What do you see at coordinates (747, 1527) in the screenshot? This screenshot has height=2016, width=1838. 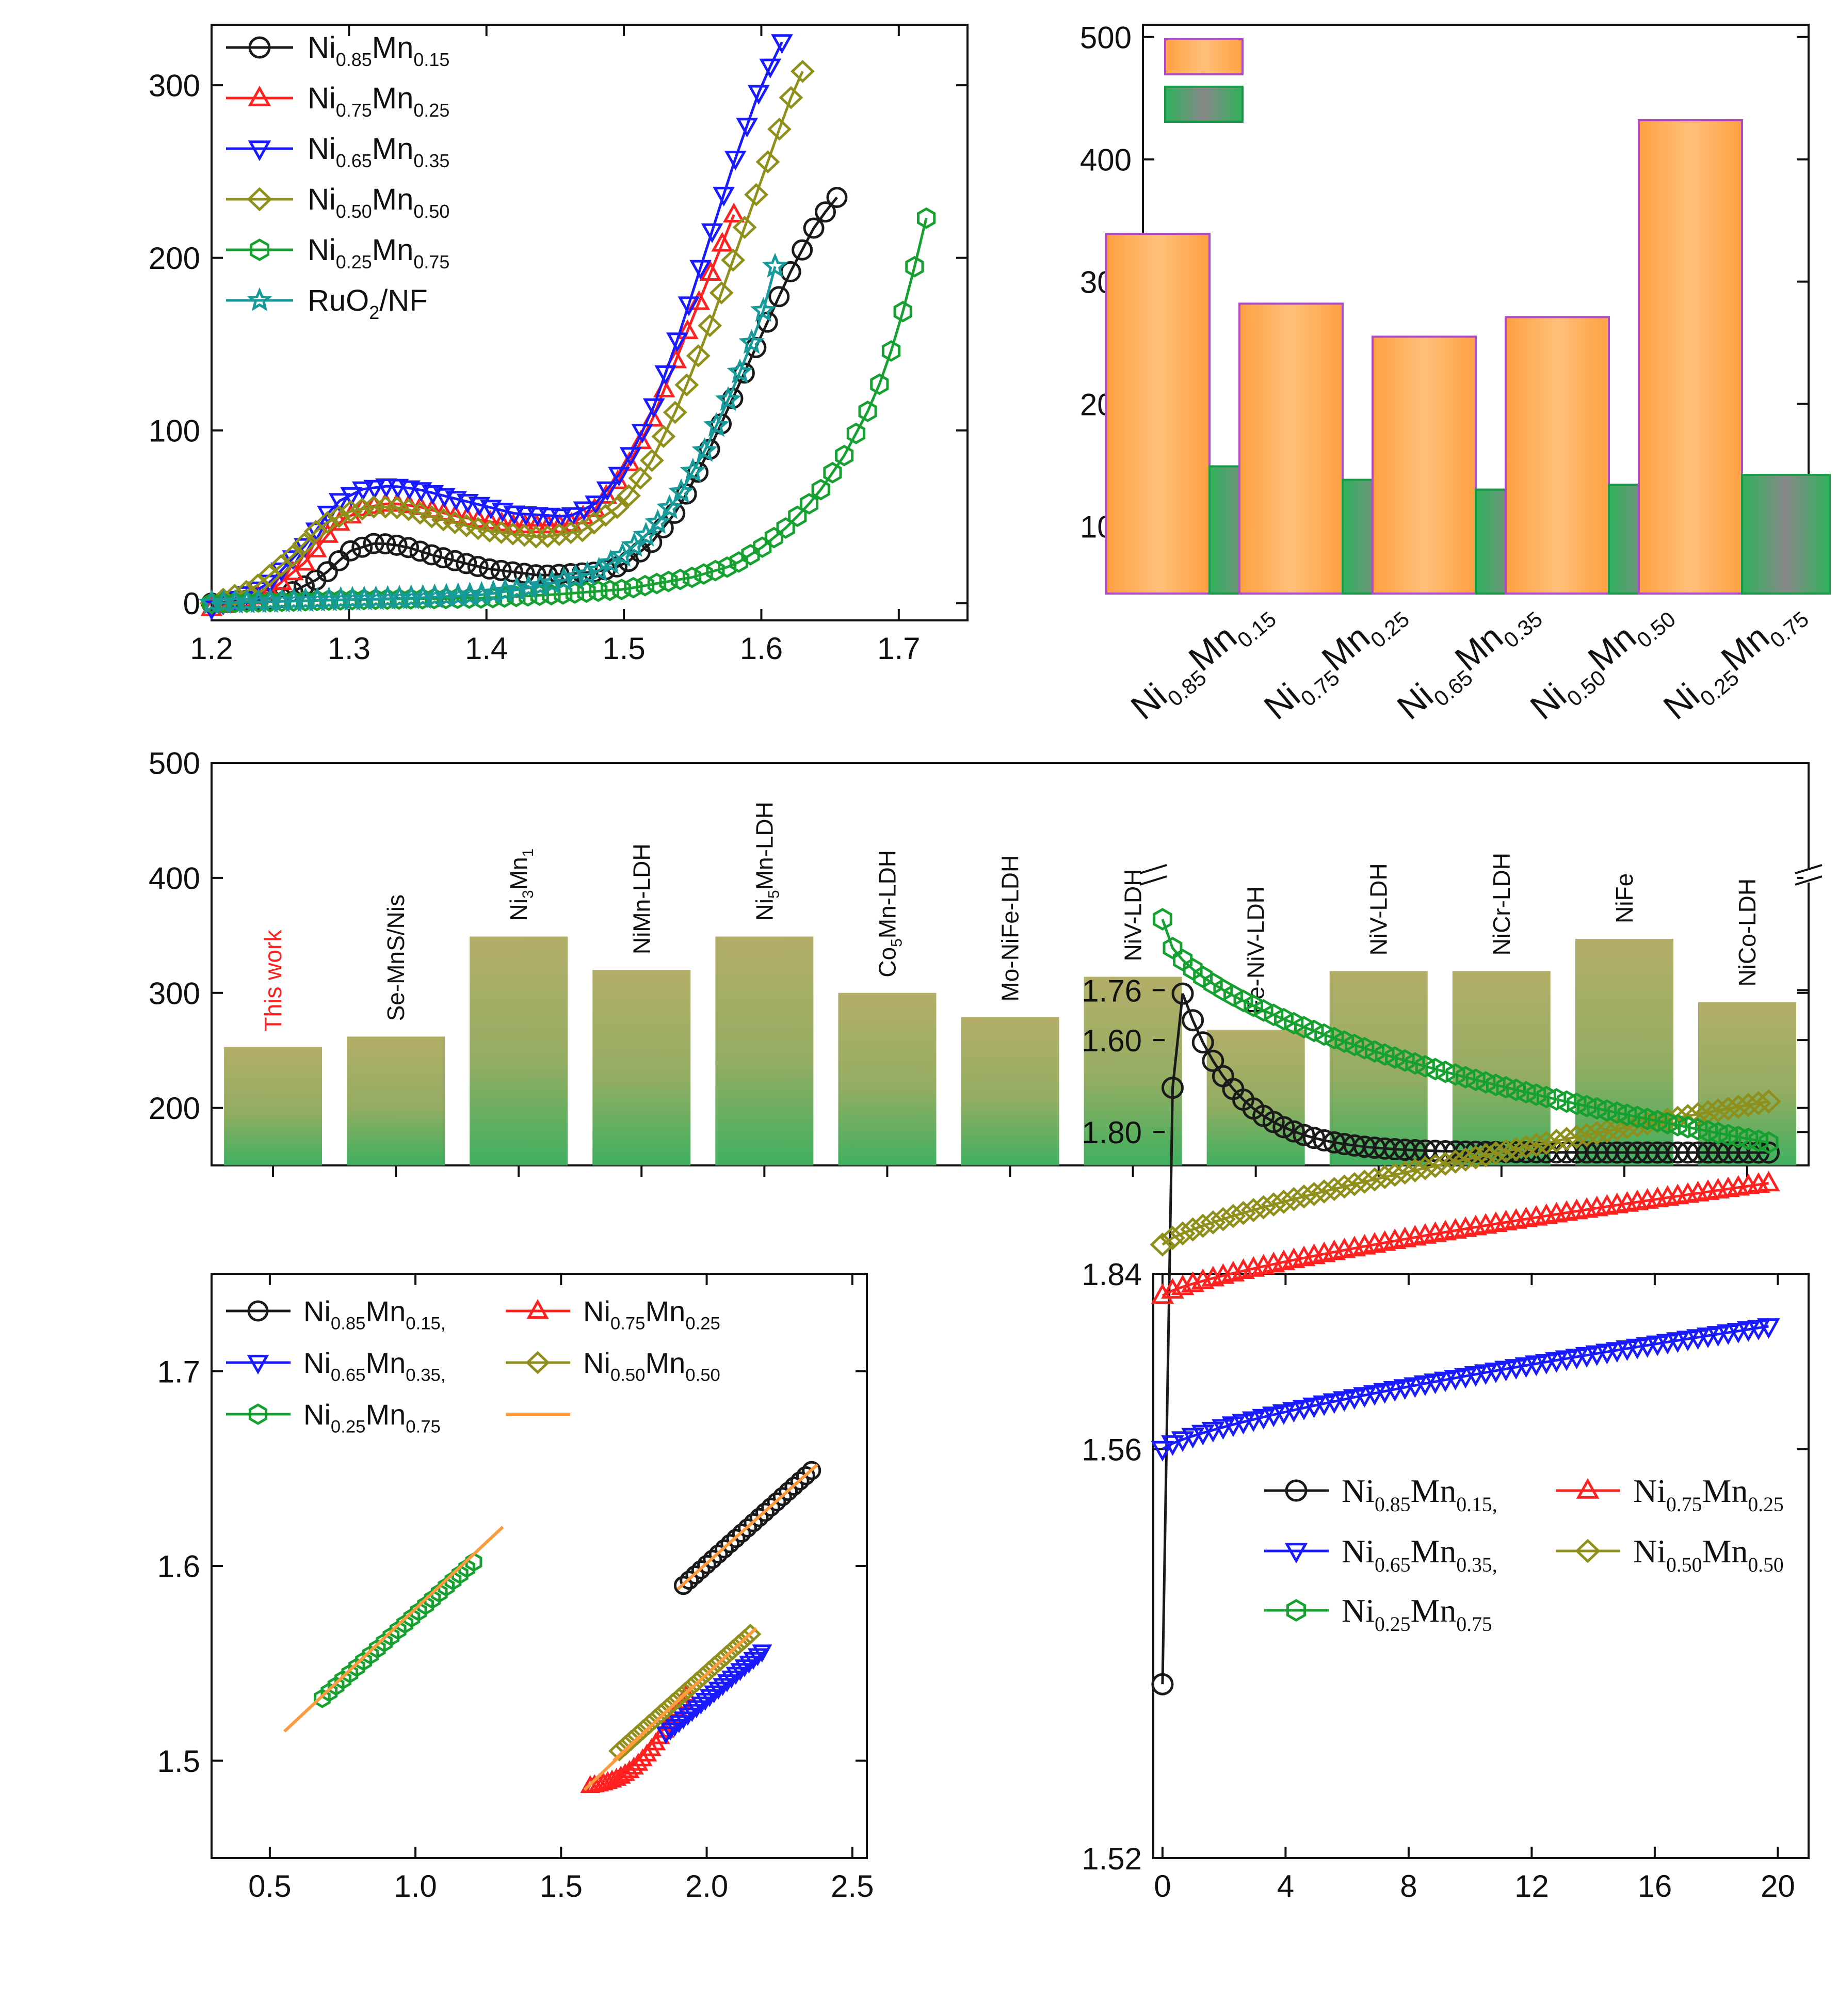 I see `fitting-line` at bounding box center [747, 1527].